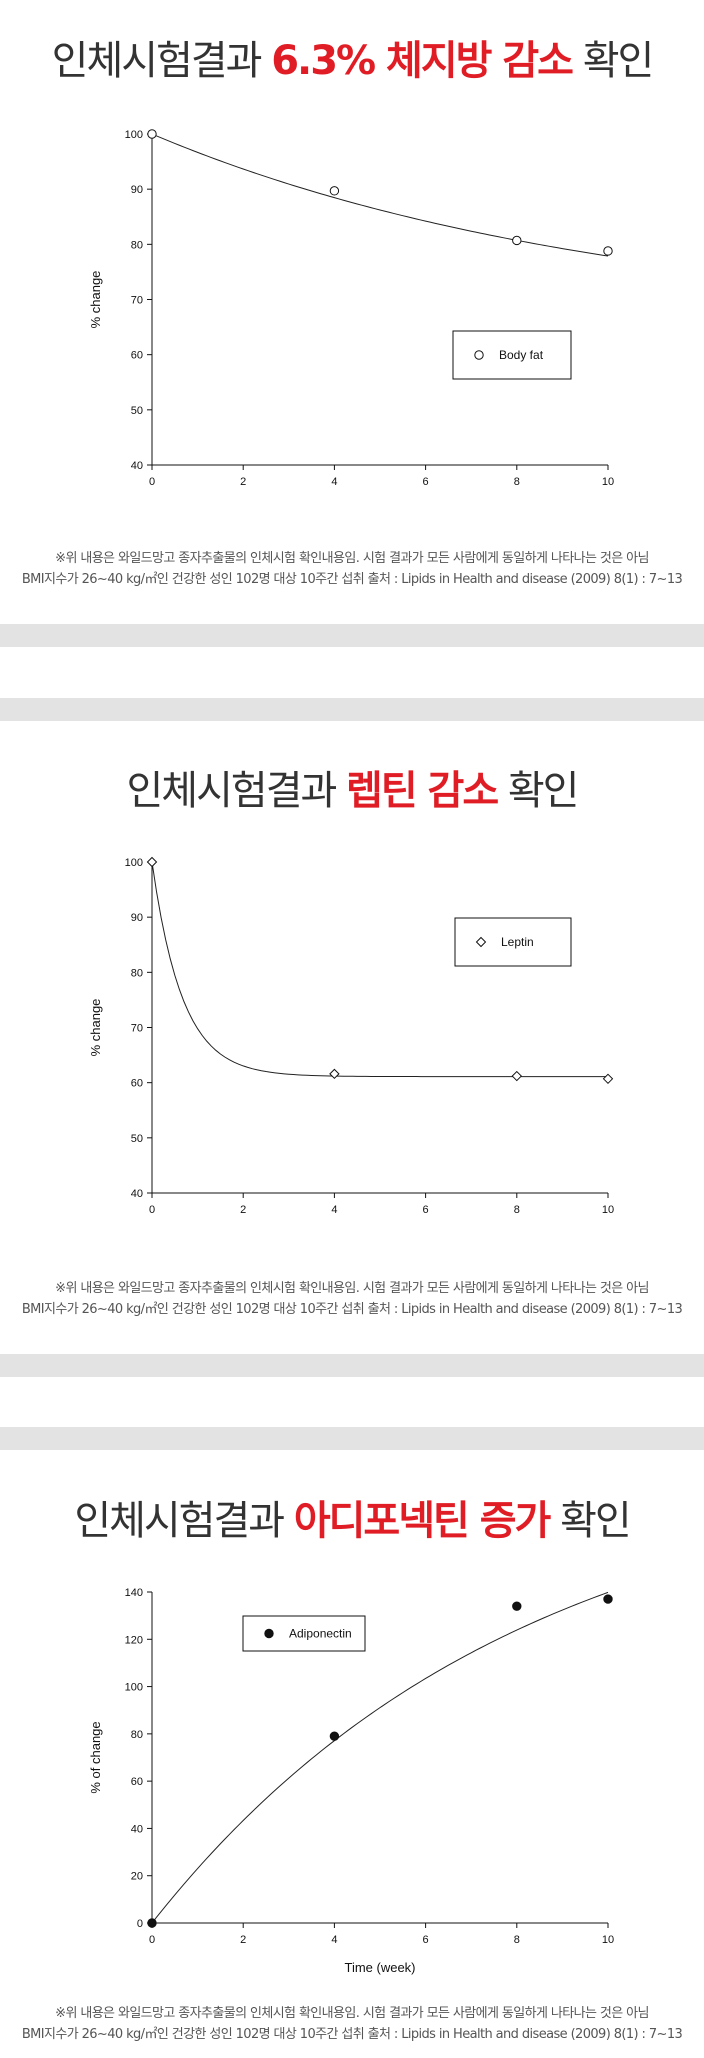 The height and width of the screenshot is (2058, 704). Describe the element at coordinates (95, 1757) in the screenshot. I see `y-axis-label: % of change` at that location.